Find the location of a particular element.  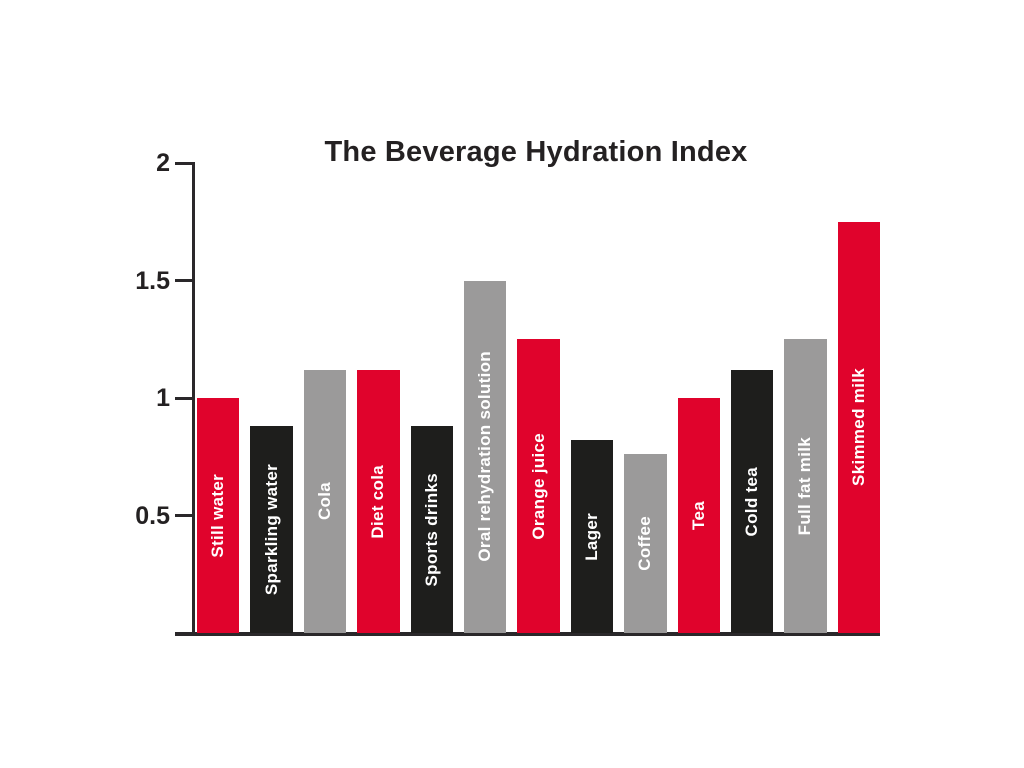

bar-oral-rehydration-solution: Oral rehydration solution is located at coordinates (485, 456).